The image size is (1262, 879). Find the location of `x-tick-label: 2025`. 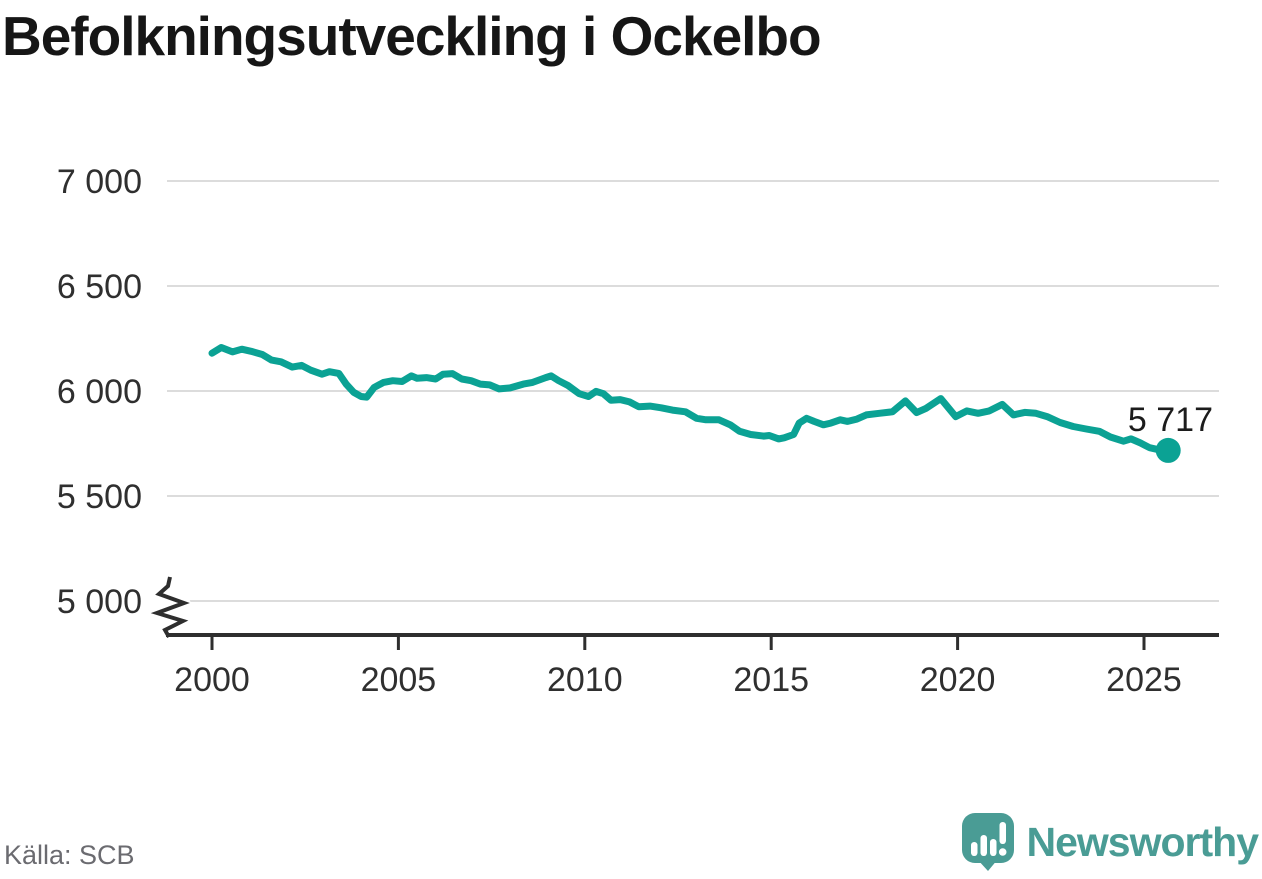

x-tick-label: 2025 is located at coordinates (1144, 680).